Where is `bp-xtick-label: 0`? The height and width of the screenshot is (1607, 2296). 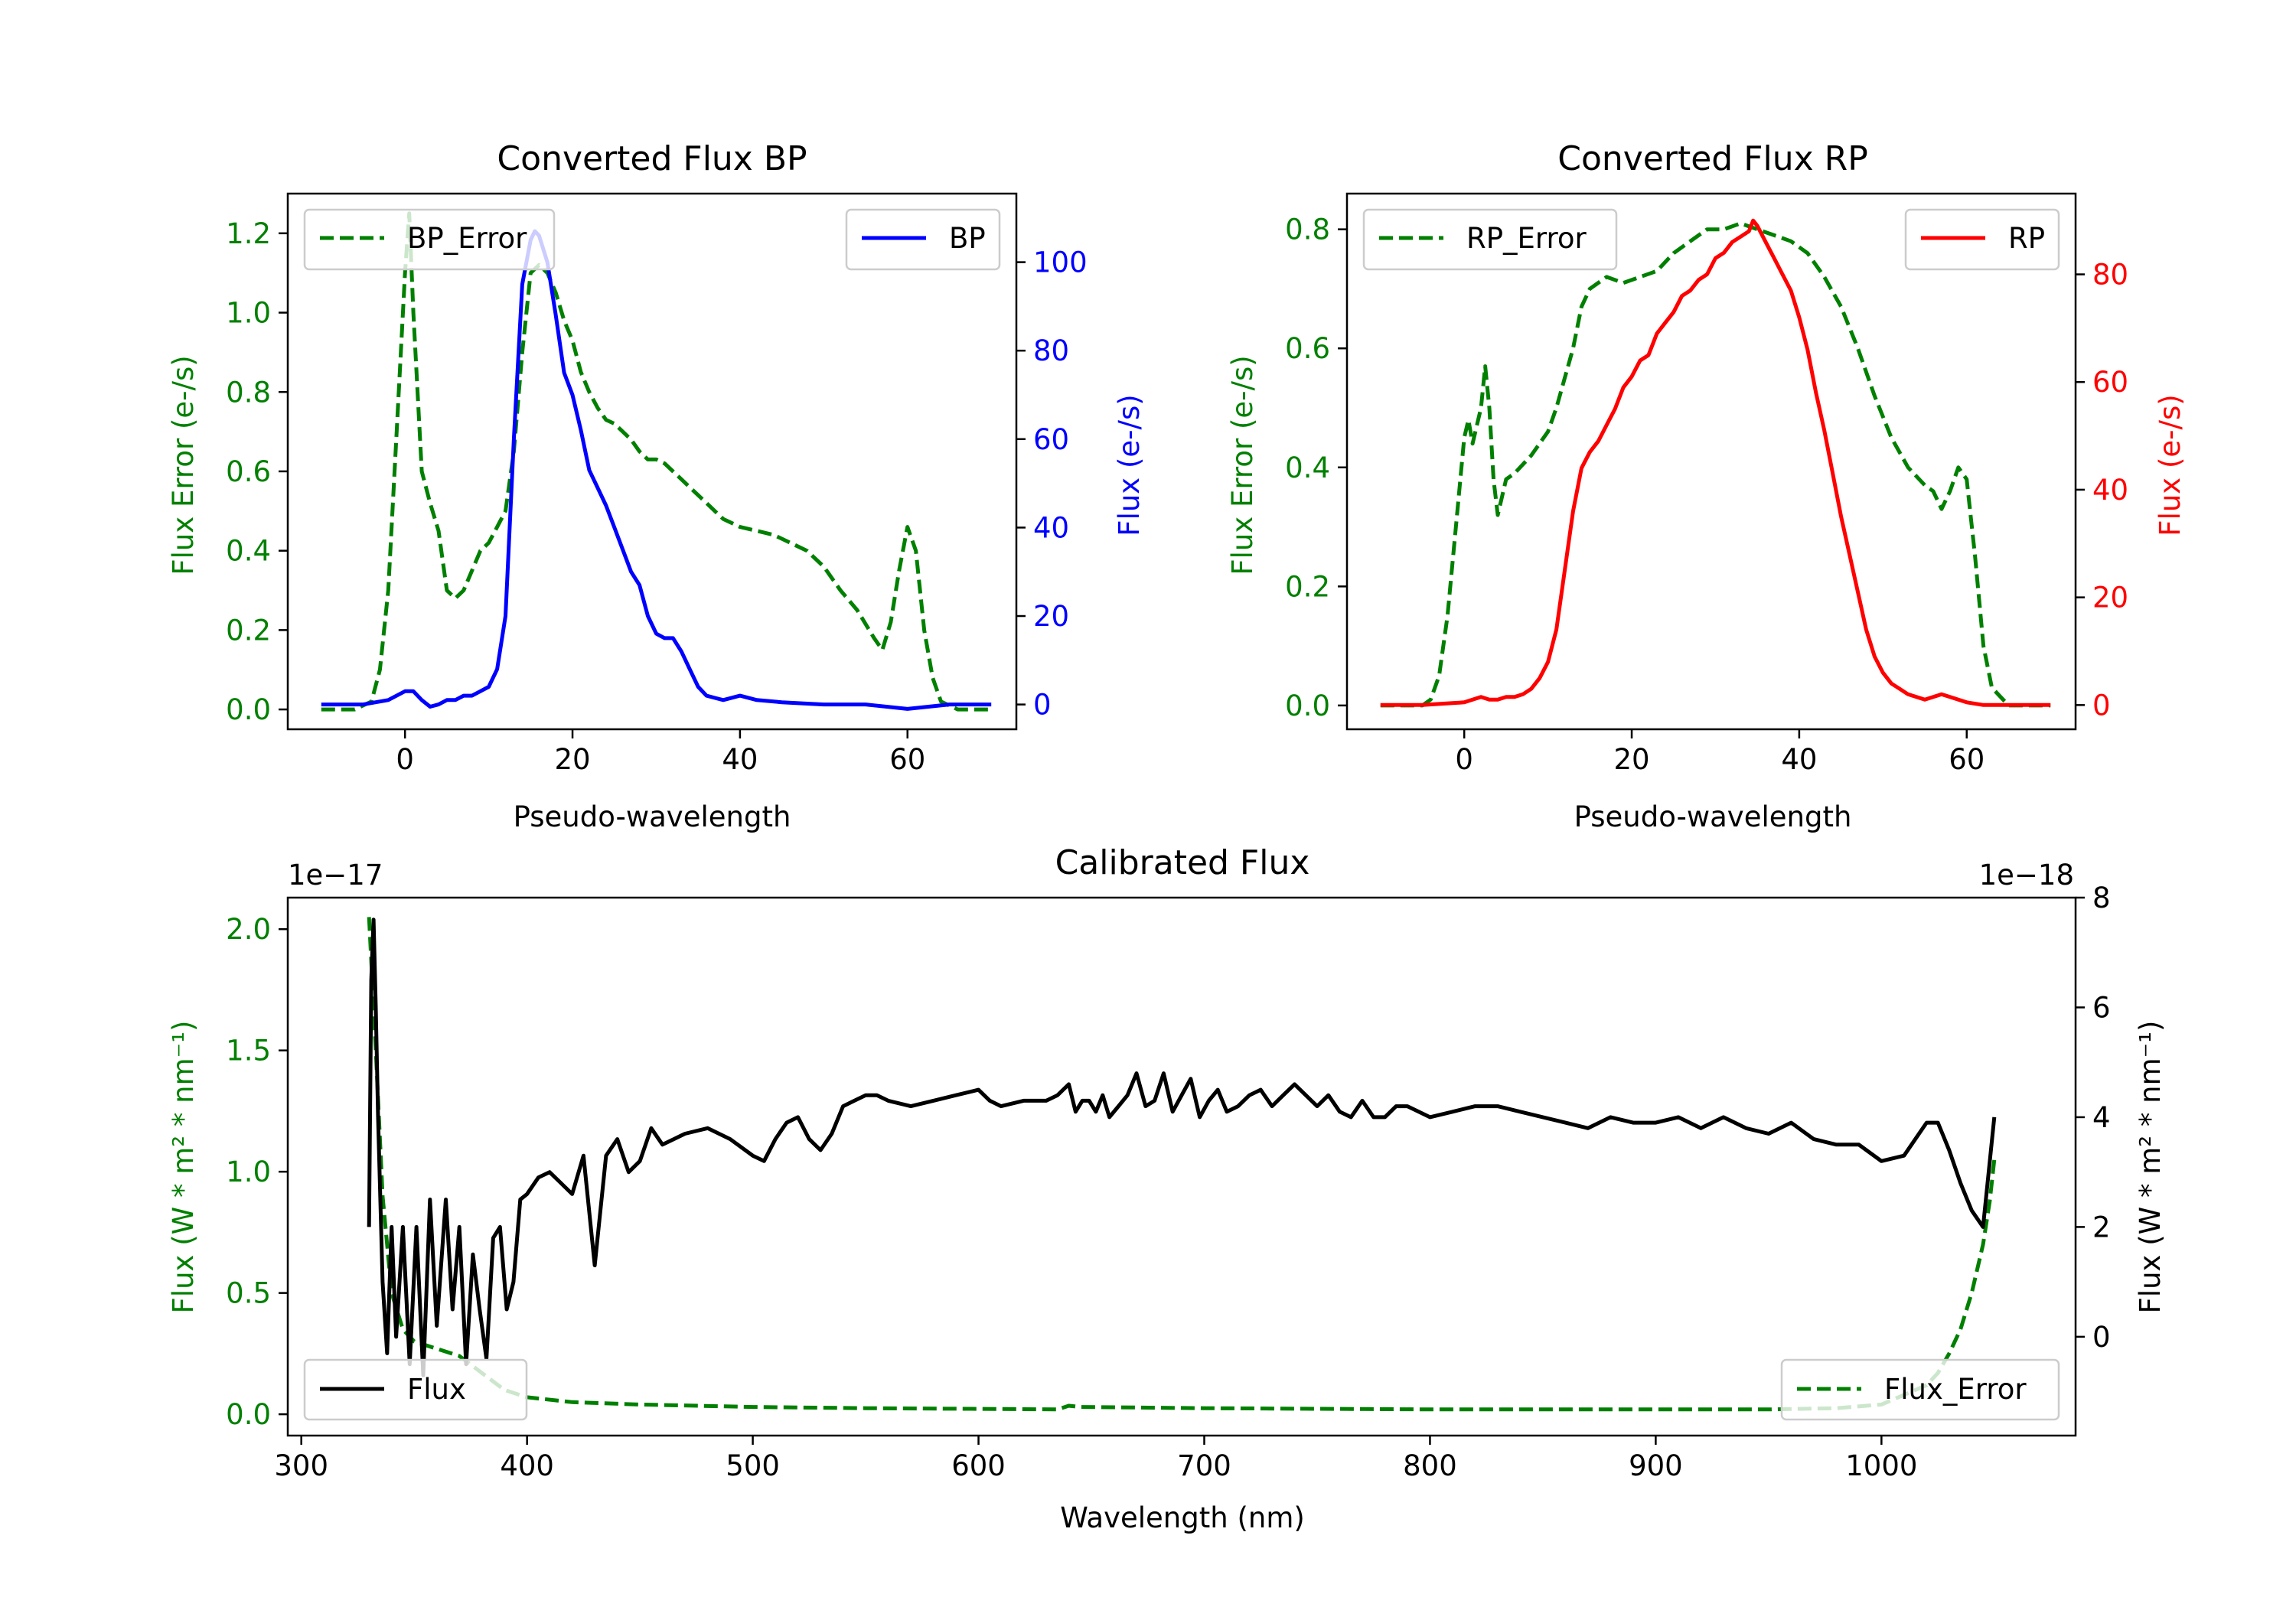 bp-xtick-label: 0 is located at coordinates (405, 759).